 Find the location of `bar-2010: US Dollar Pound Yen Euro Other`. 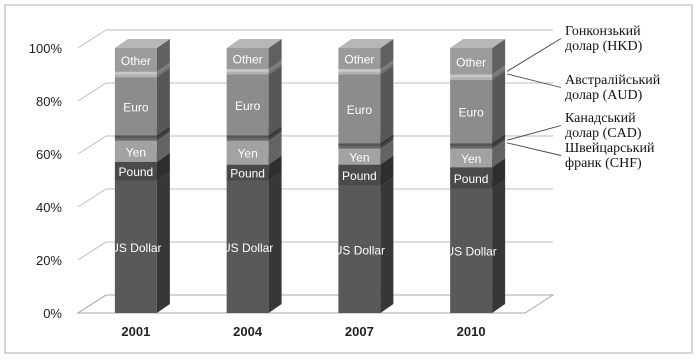

bar-2010: US Dollar Pound Yen Euro Other is located at coordinates (475, 176).